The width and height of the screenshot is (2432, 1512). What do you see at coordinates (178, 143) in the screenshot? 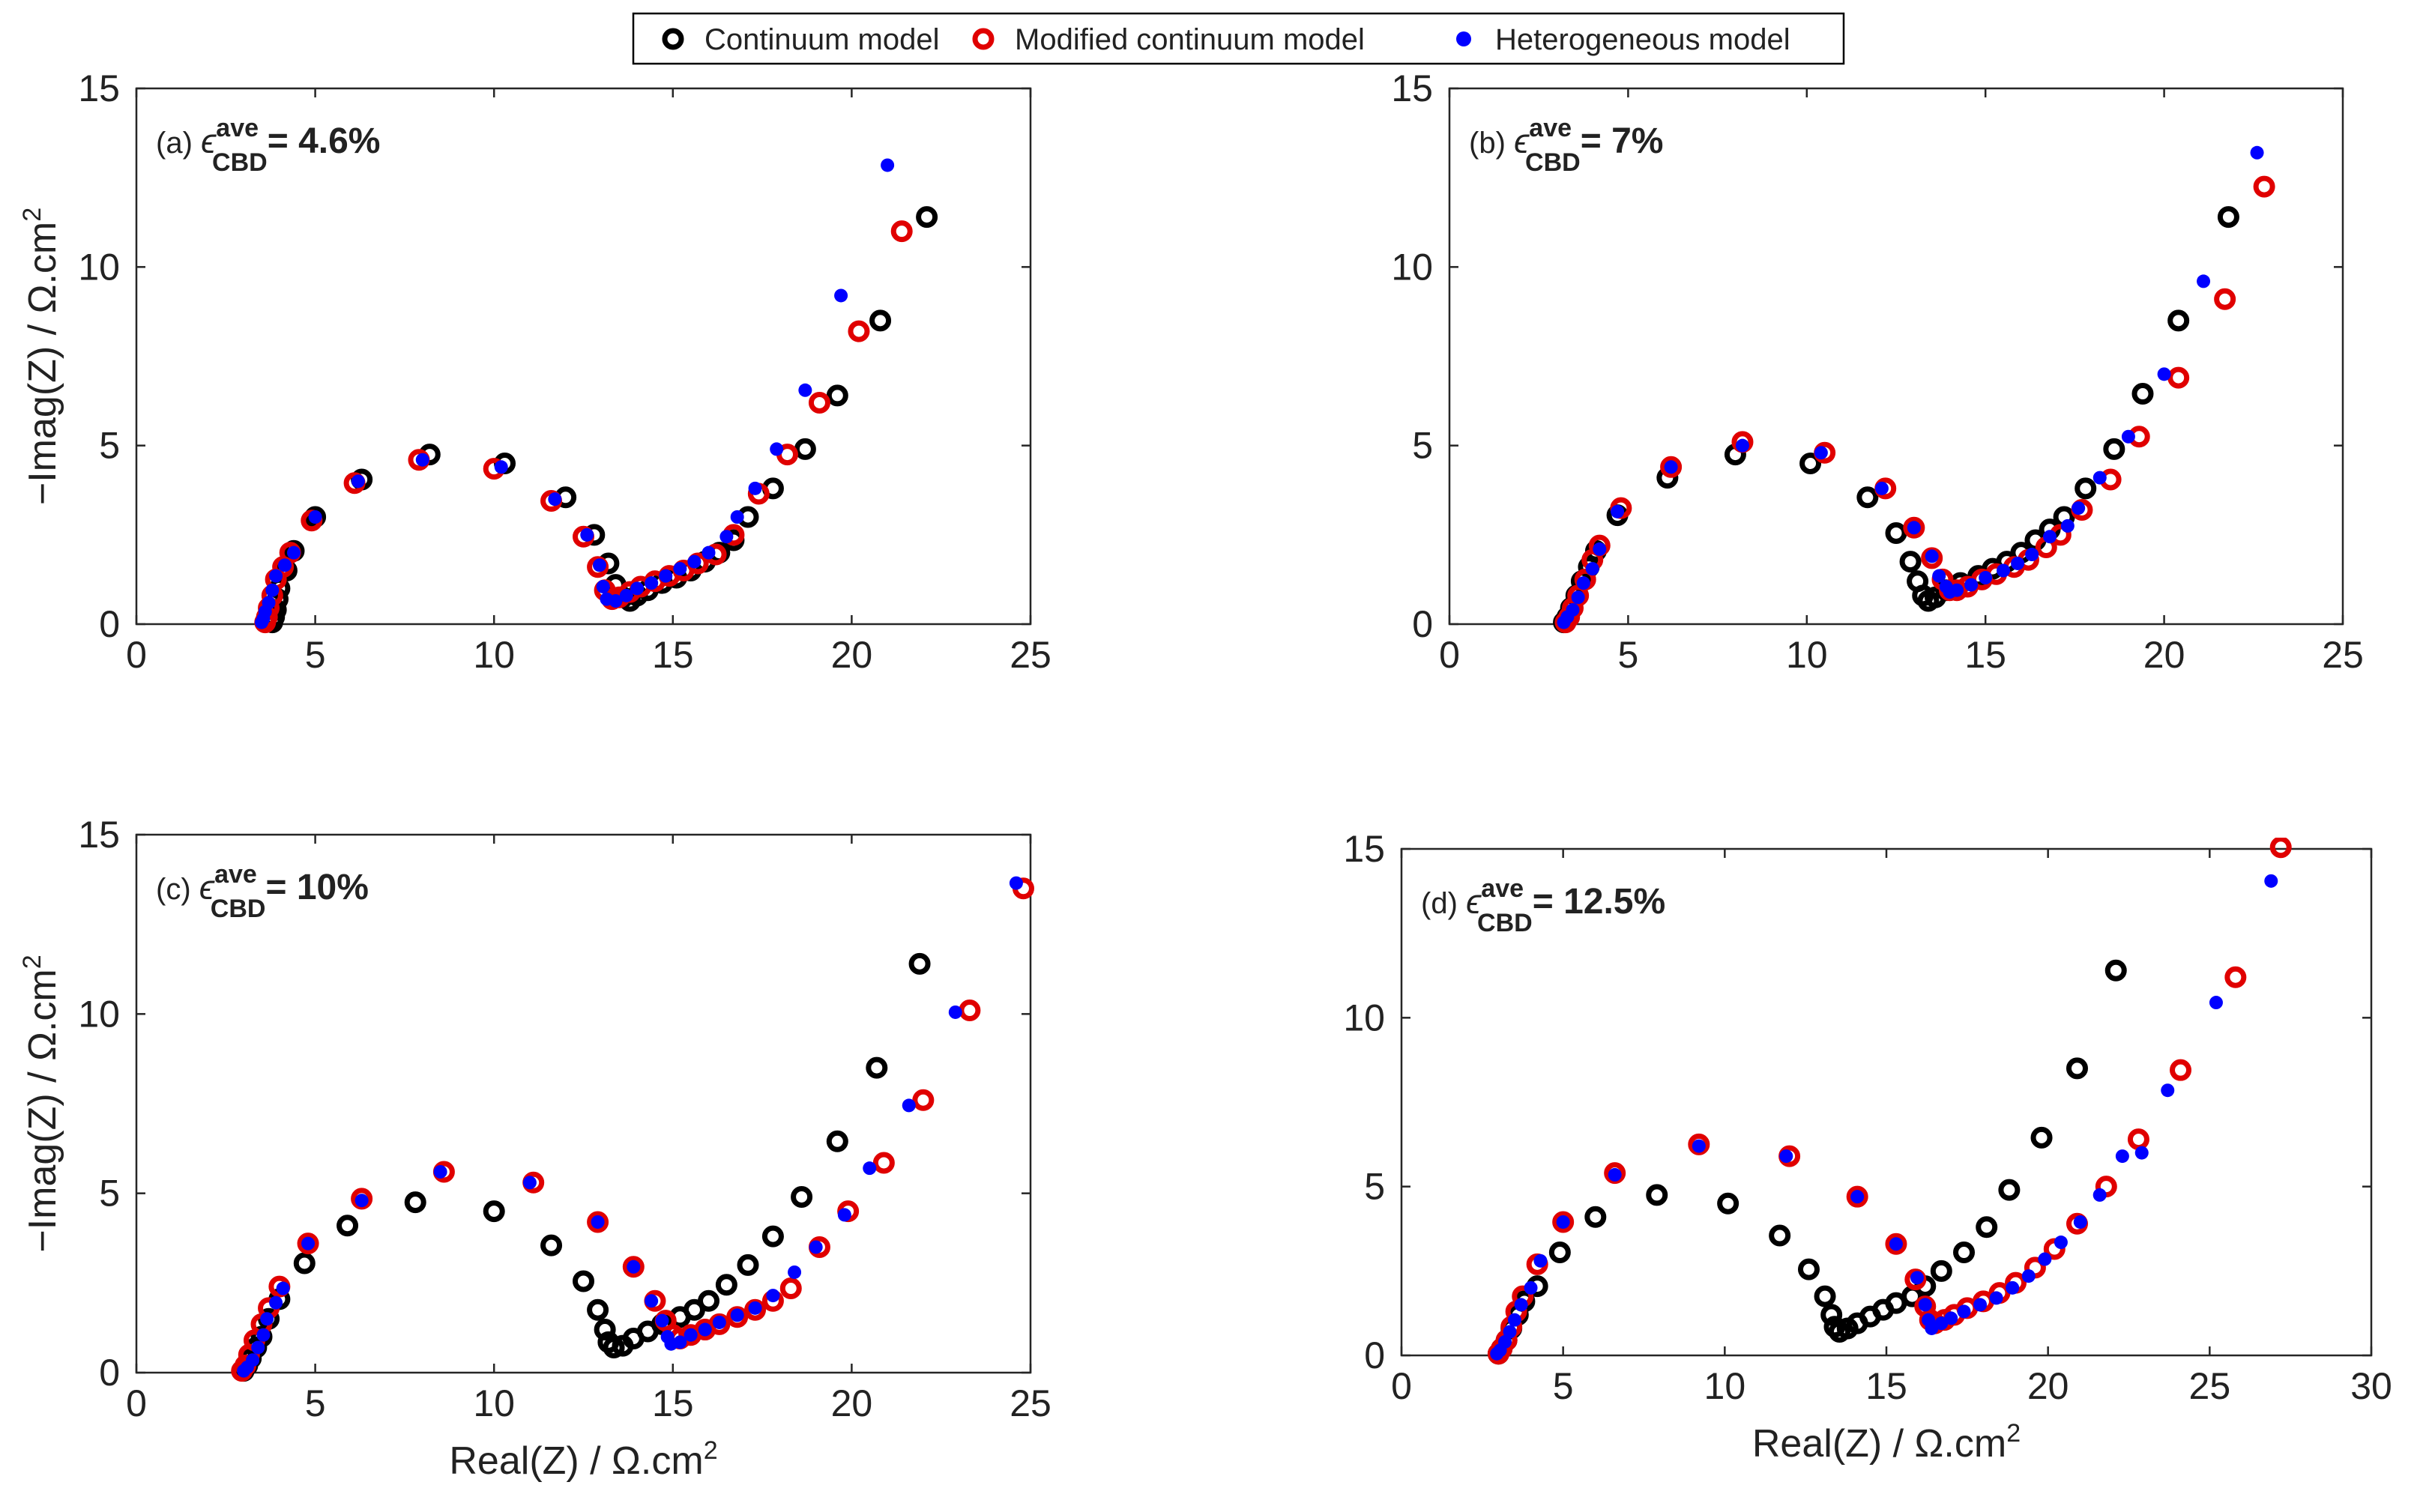
I see `panel-tag: (a)` at bounding box center [178, 143].